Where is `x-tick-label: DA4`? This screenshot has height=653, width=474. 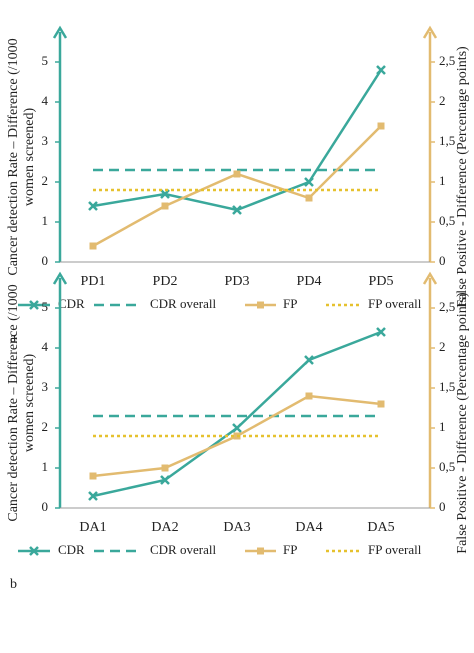 x-tick-label: DA4 is located at coordinates (308, 527).